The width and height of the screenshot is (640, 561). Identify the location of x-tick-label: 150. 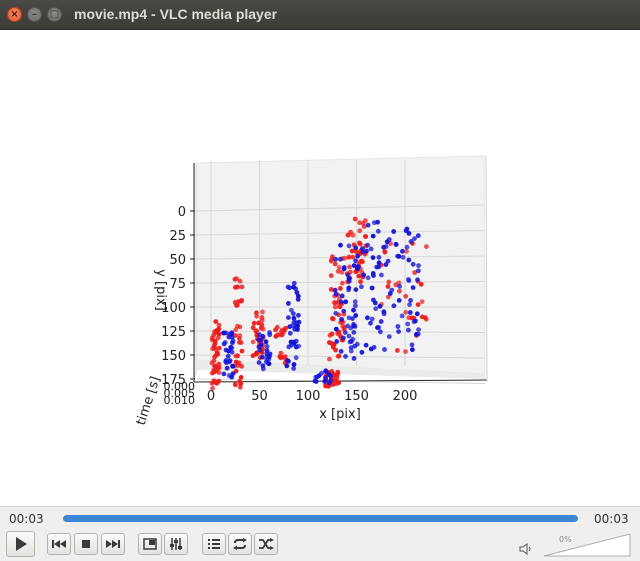
(356, 396).